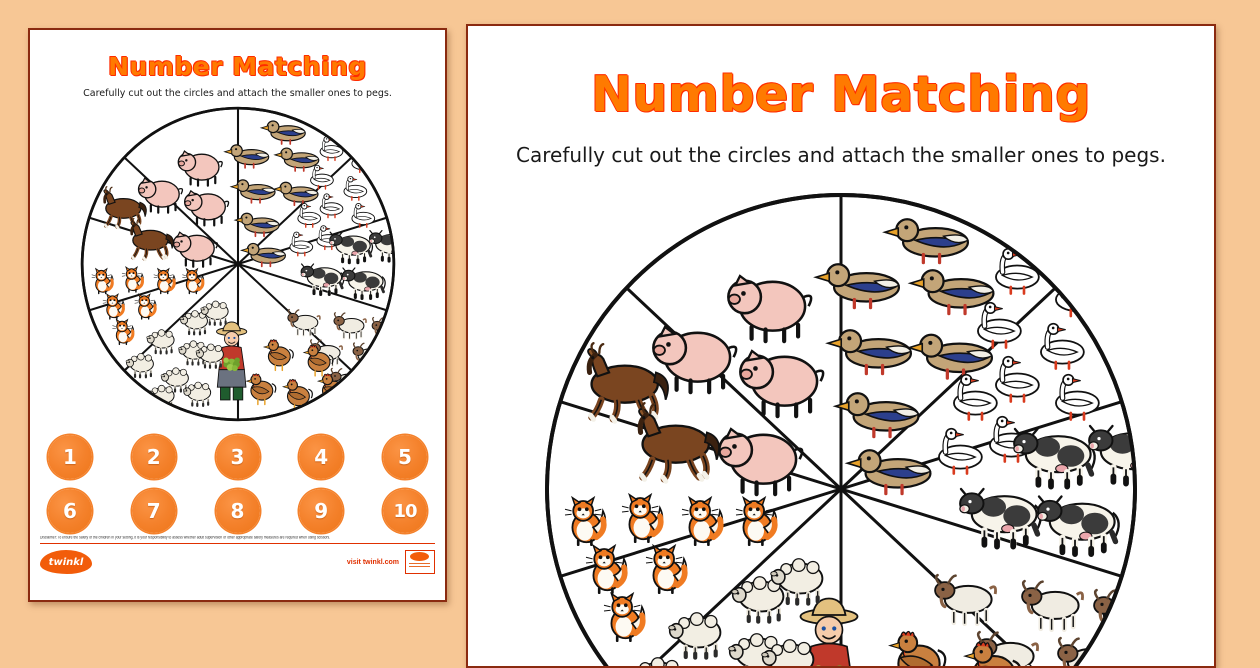 Image resolution: width=1260 pixels, height=668 pixels. I want to click on footer-row: twinkl visit twinkl.com, so click(237, 562).